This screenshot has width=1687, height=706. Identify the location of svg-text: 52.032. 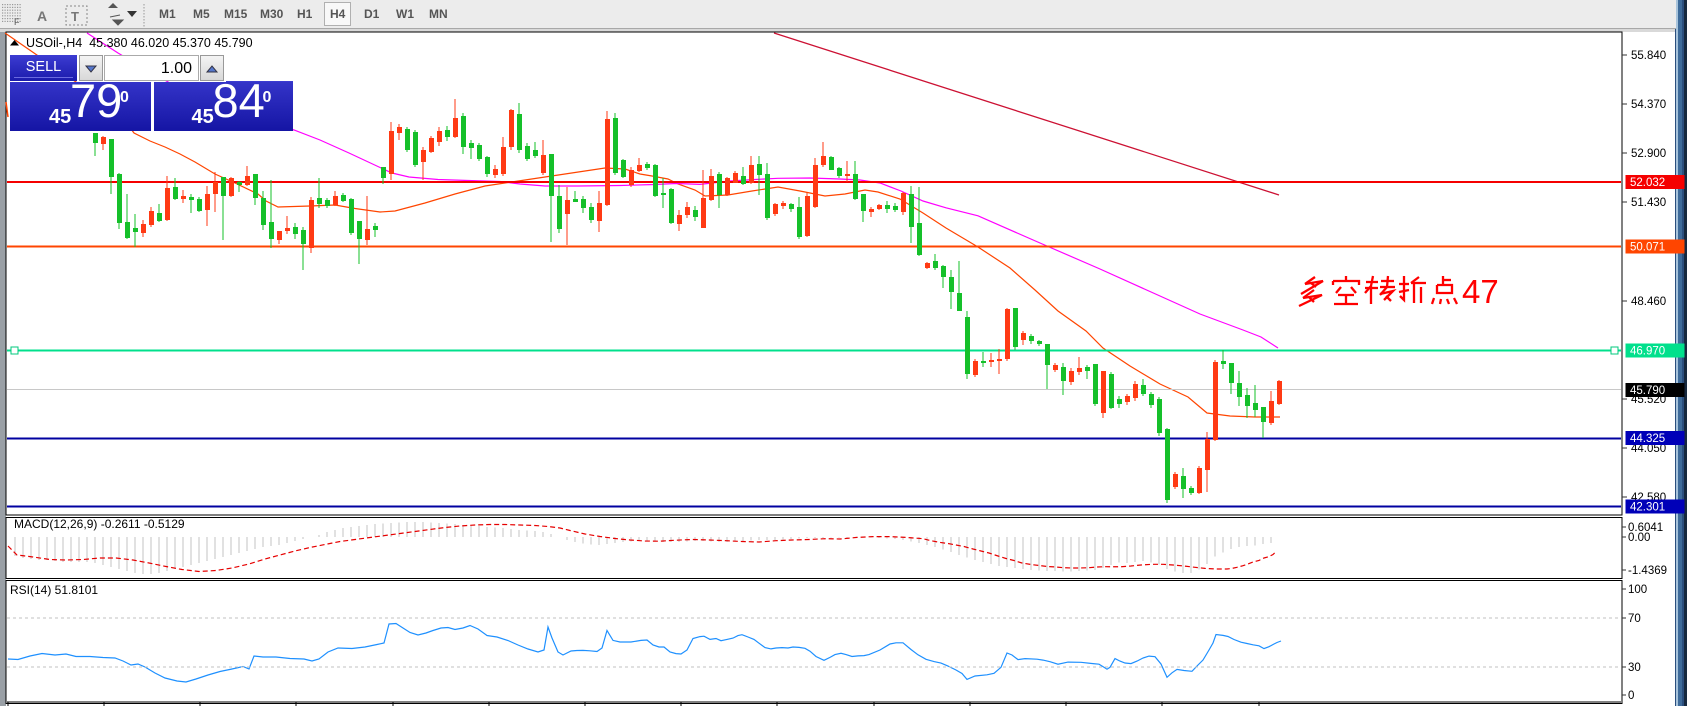
(1647, 183).